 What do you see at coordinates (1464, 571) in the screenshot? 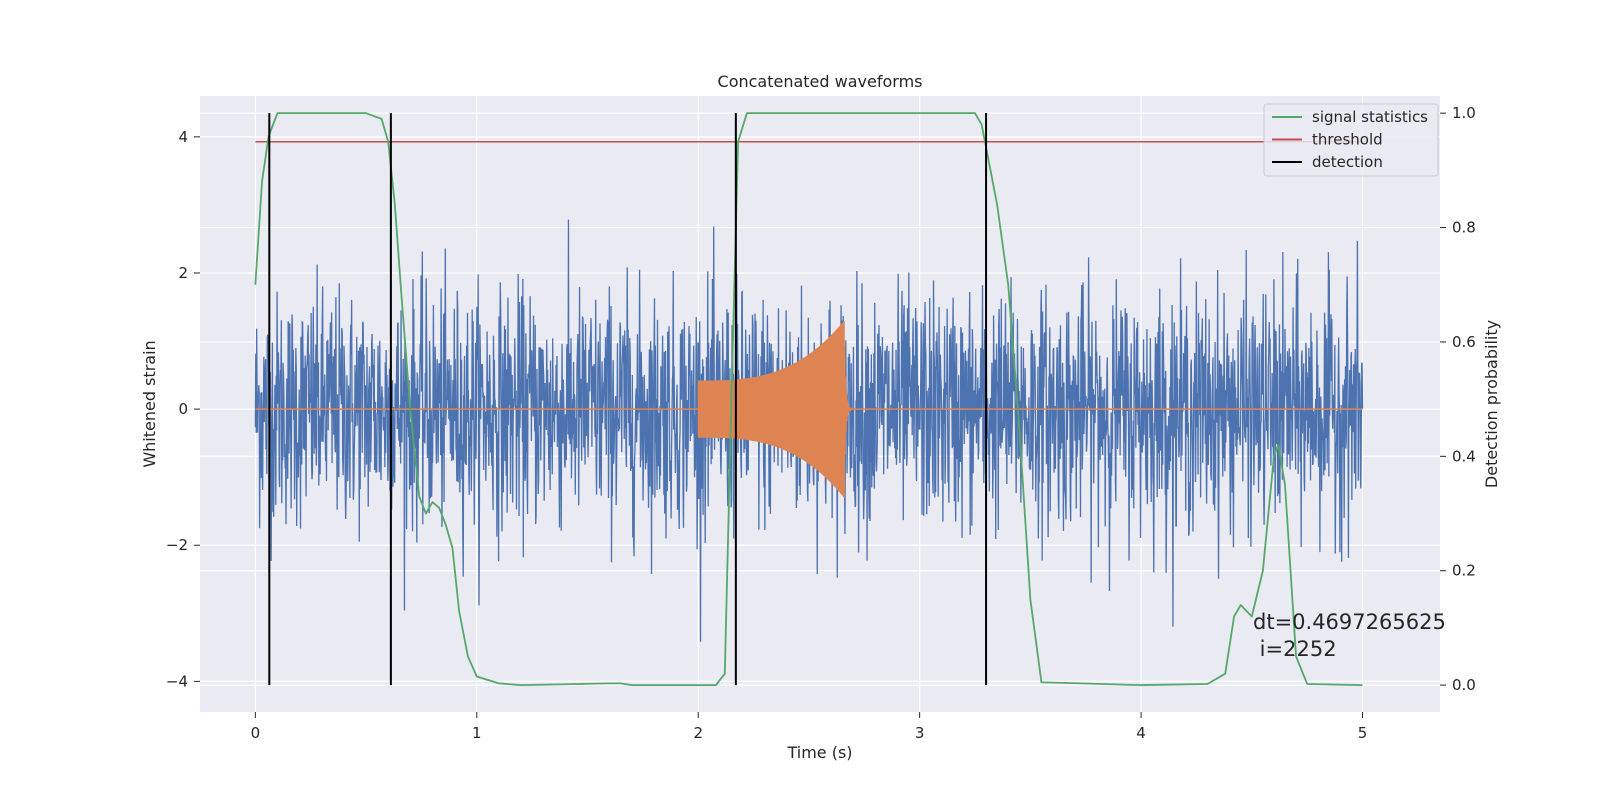
I see `y2-tick-label: 0.2` at bounding box center [1464, 571].